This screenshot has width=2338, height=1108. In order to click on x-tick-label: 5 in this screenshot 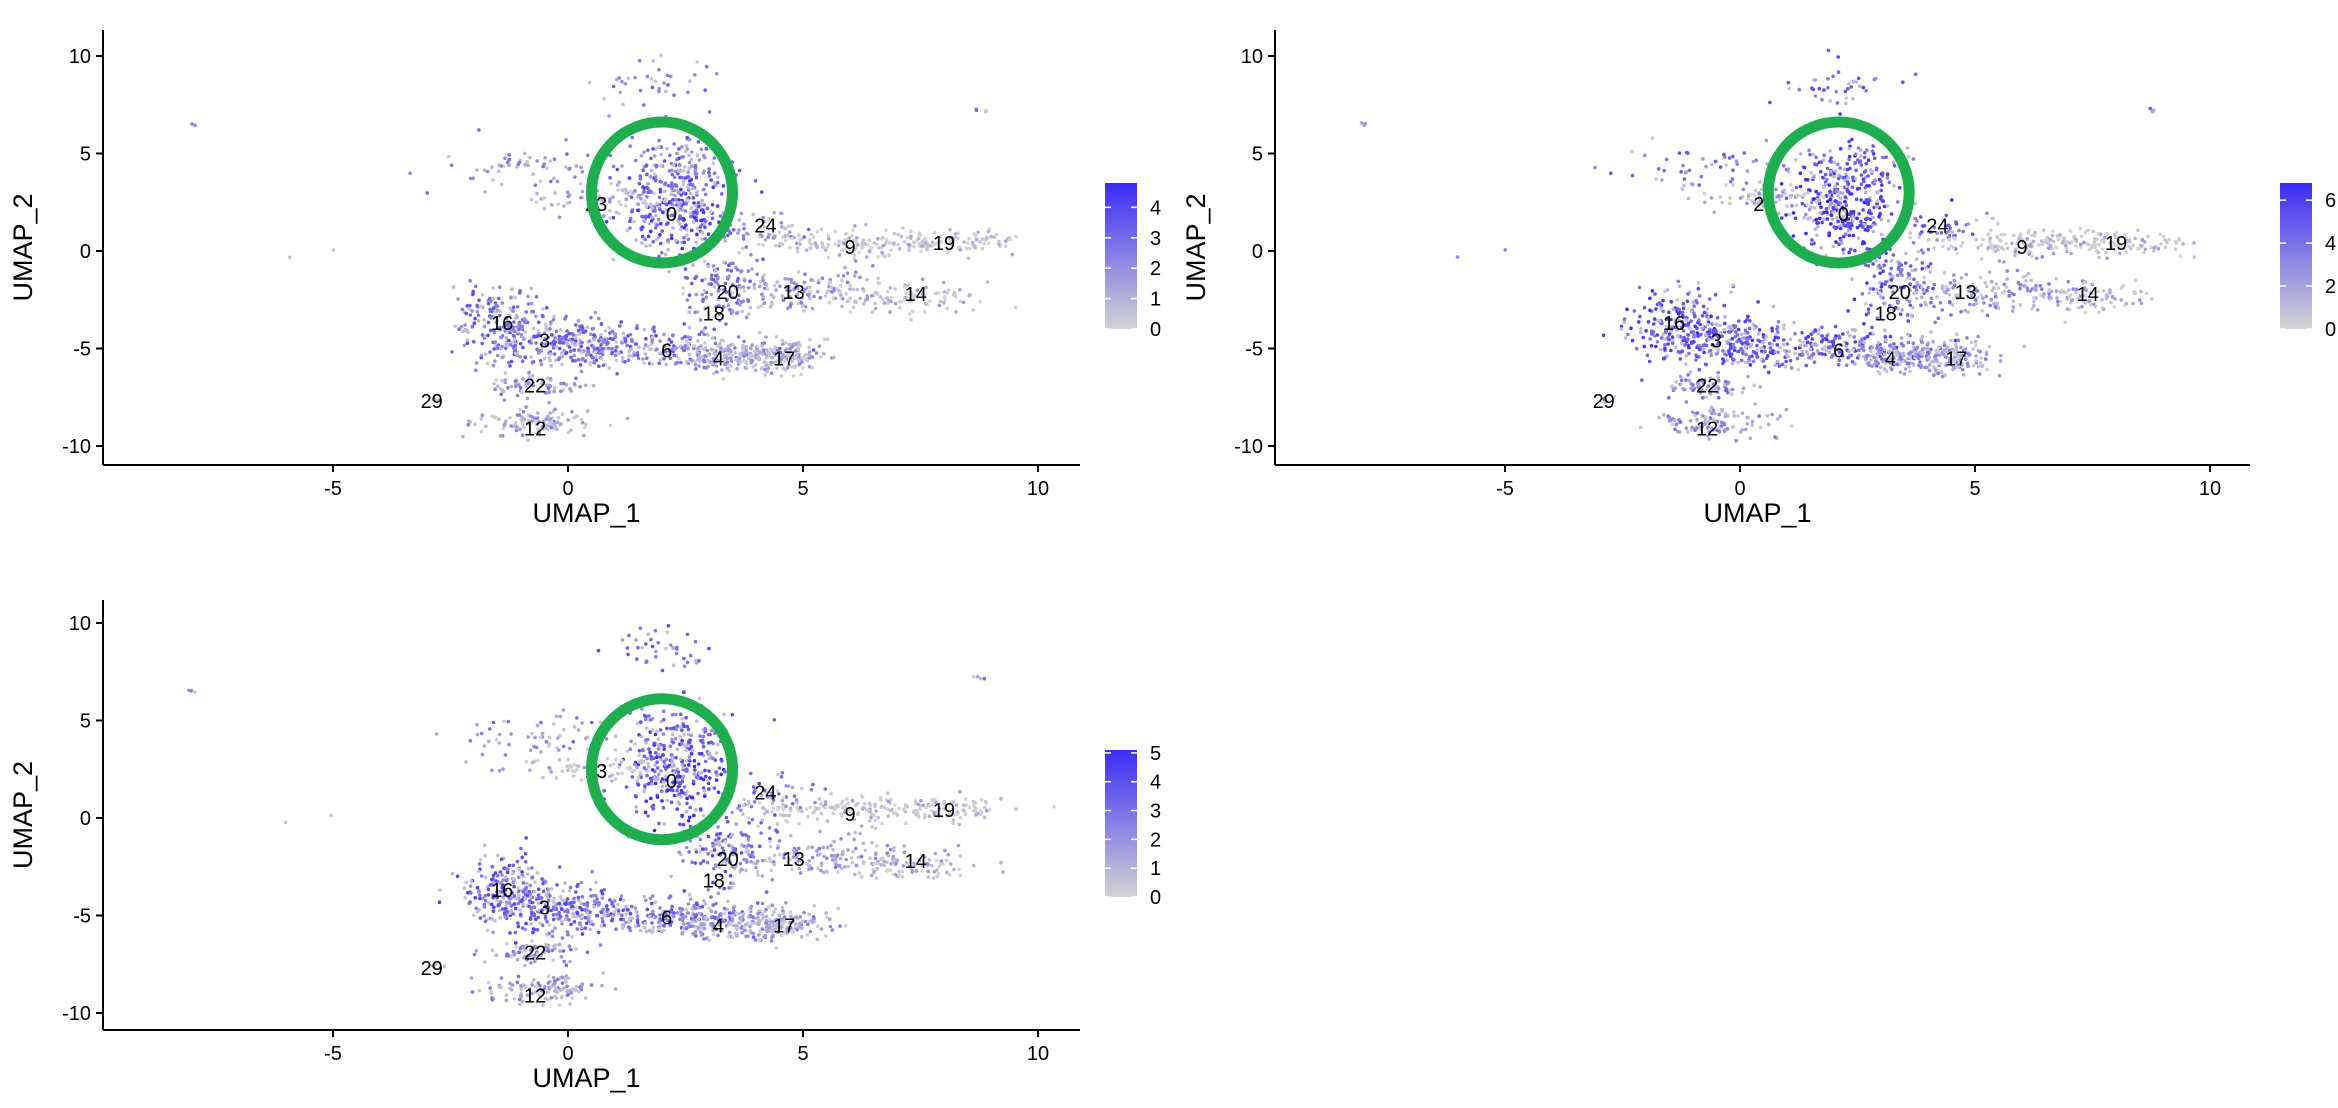, I will do `click(1974, 489)`.